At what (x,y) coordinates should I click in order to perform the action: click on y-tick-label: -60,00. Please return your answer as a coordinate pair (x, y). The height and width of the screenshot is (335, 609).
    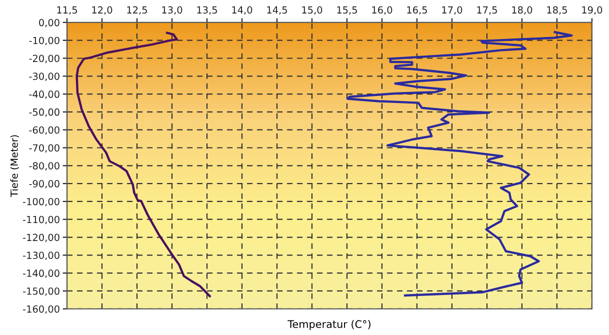
    Looking at the image, I should click on (44, 130).